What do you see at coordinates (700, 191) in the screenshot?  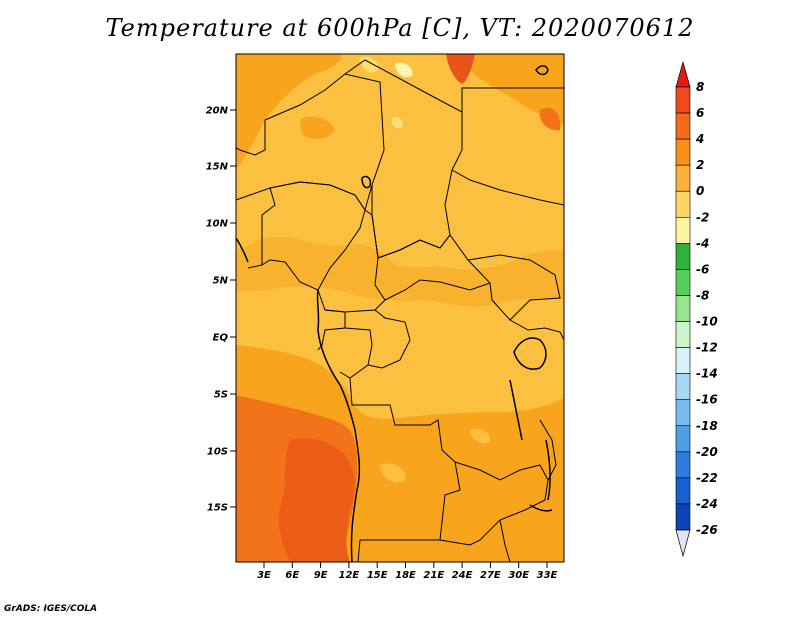 I see `colorbar-label: 0` at bounding box center [700, 191].